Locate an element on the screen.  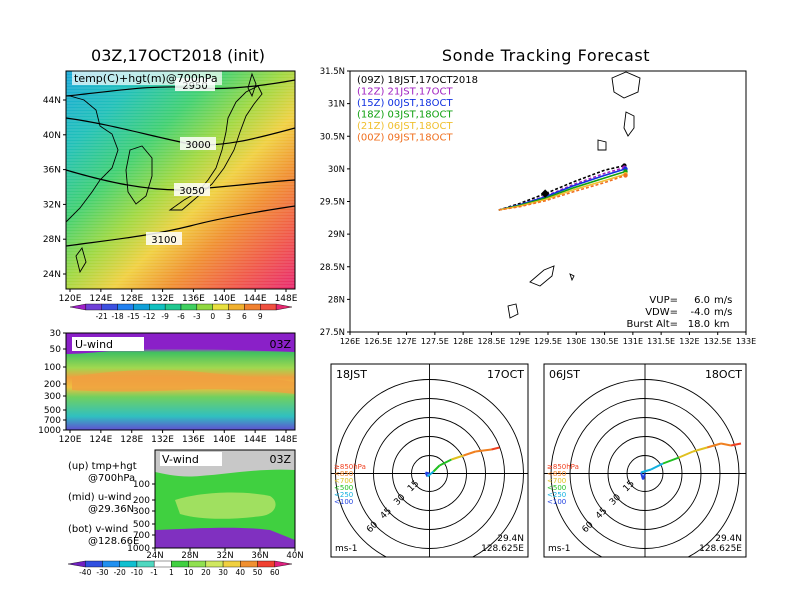
hodograph-level-label: <850 is located at coordinates (556, 474).